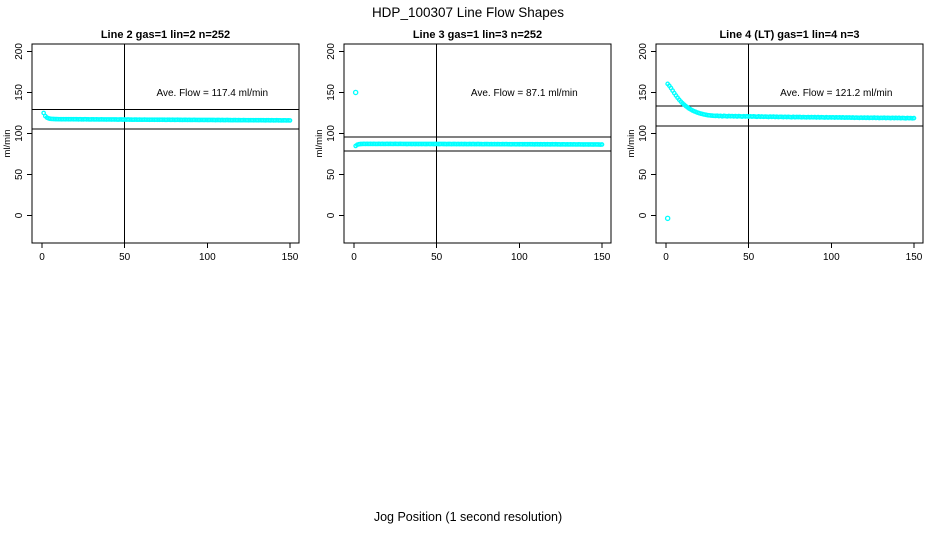 This screenshot has width=936, height=540. What do you see at coordinates (789, 35) in the screenshot?
I see `panel-title: Line 4 (LT) gas=1 lin=4 n=3` at bounding box center [789, 35].